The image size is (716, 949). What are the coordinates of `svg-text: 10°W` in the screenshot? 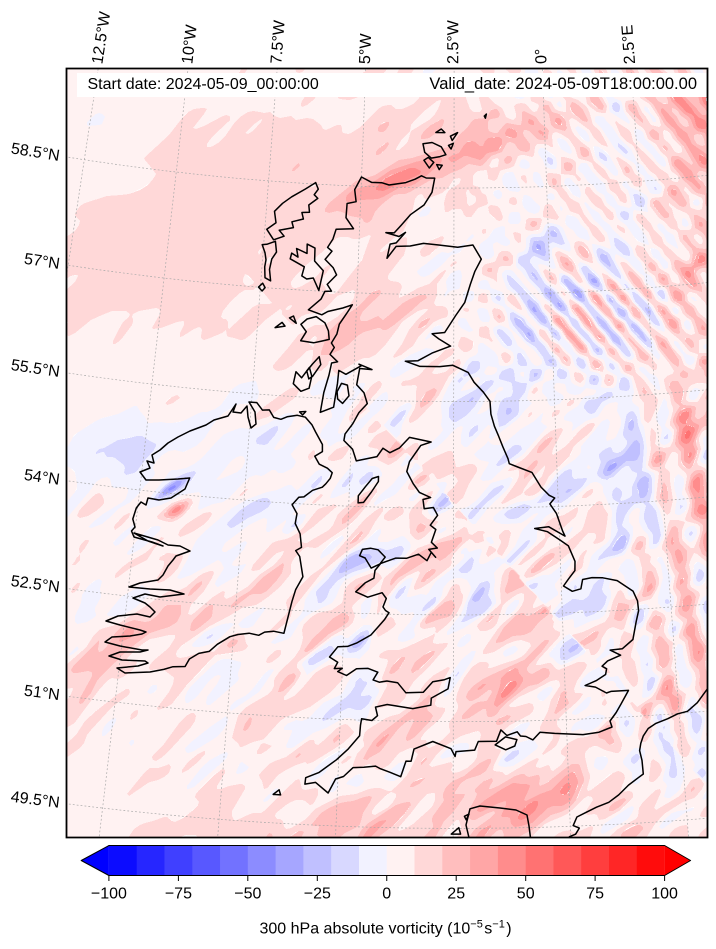 It's located at (189, 44).